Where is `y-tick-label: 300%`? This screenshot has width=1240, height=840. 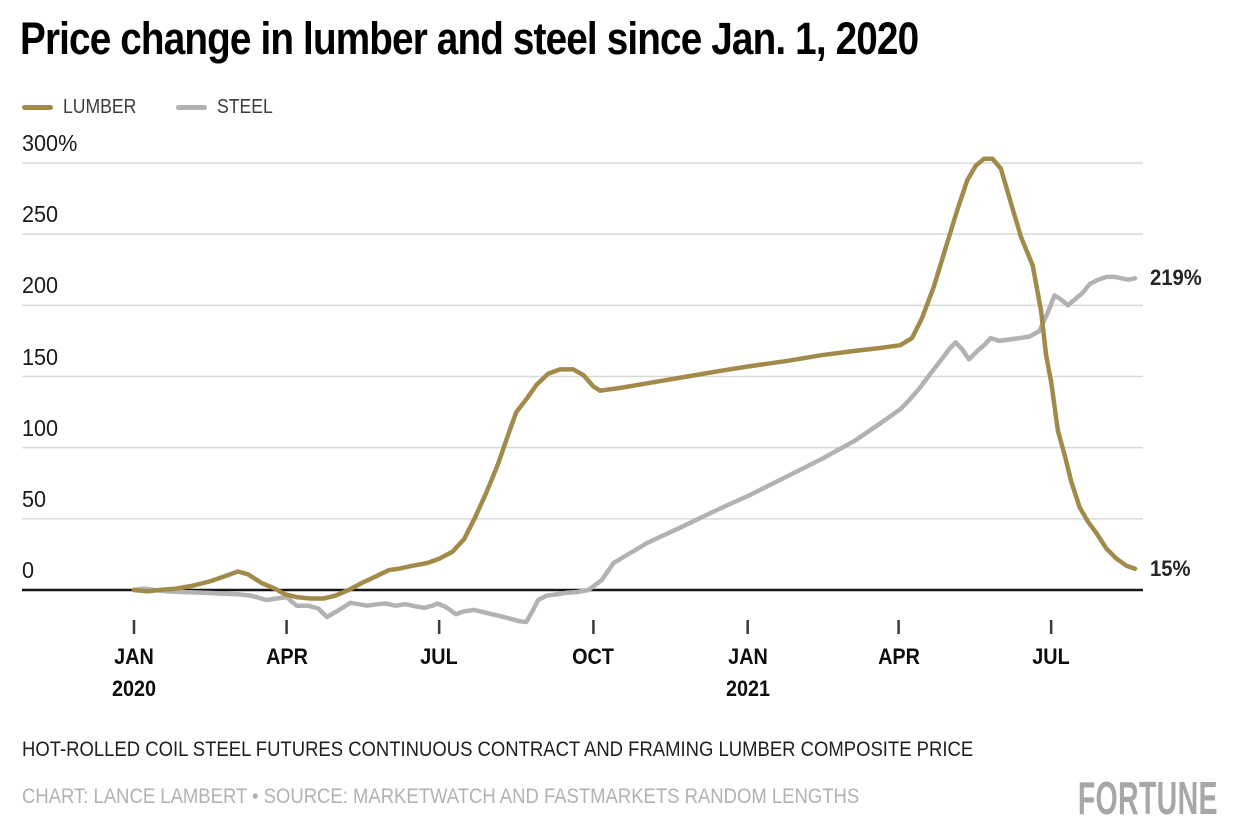 y-tick-label: 300% is located at coordinates (50, 143).